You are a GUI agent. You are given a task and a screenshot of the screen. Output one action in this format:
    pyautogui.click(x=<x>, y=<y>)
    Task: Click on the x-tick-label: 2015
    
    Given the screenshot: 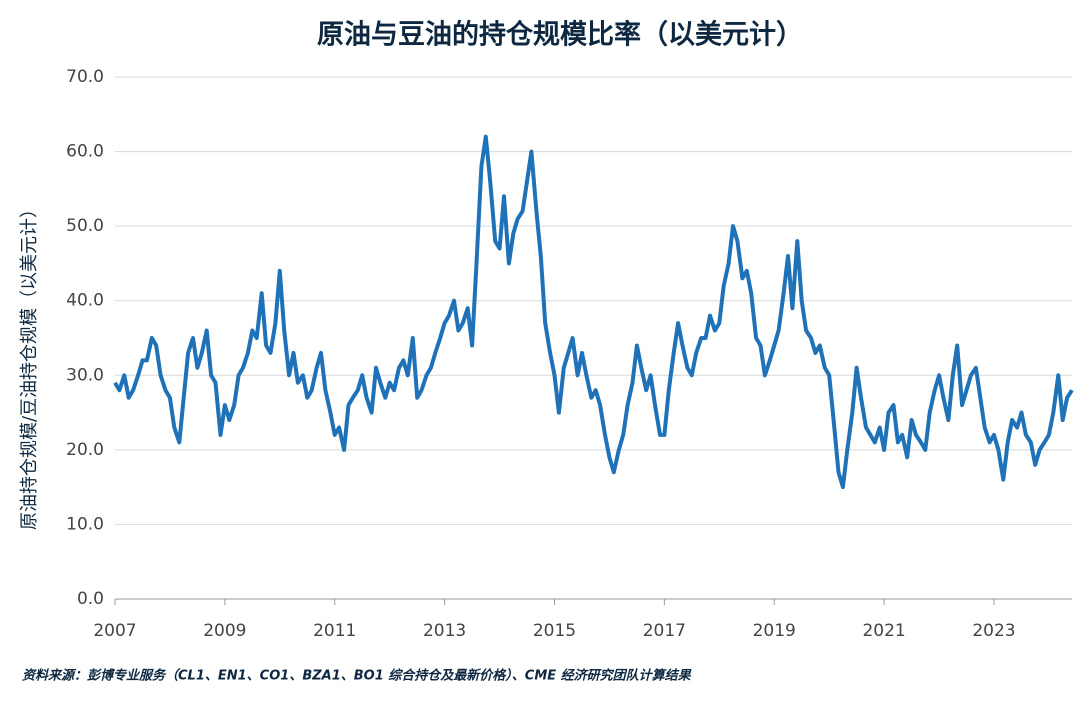 What is the action you would take?
    pyautogui.click(x=554, y=631)
    